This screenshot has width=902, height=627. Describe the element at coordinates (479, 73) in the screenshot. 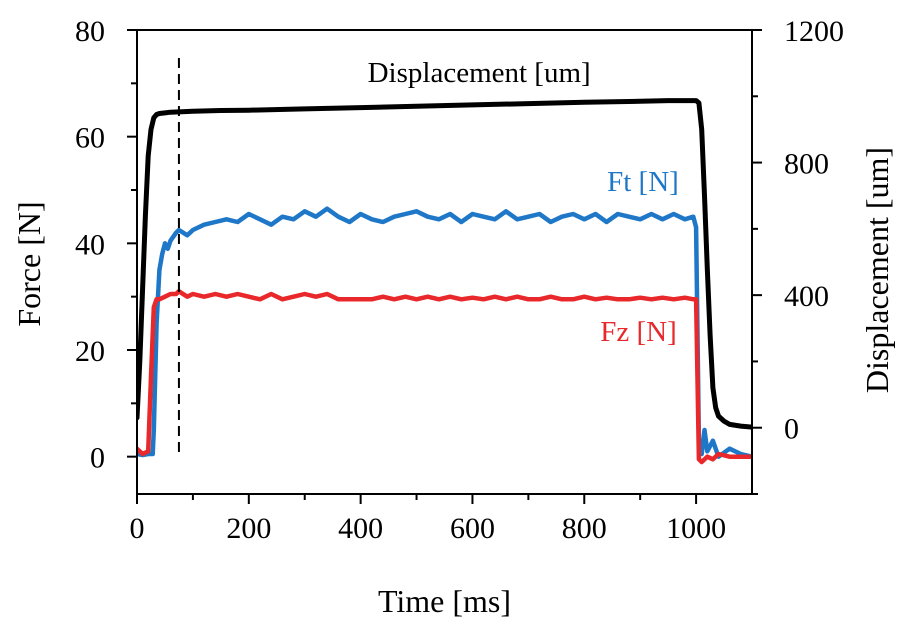

I see `series-label-displacement: Displacement [um]` at that location.